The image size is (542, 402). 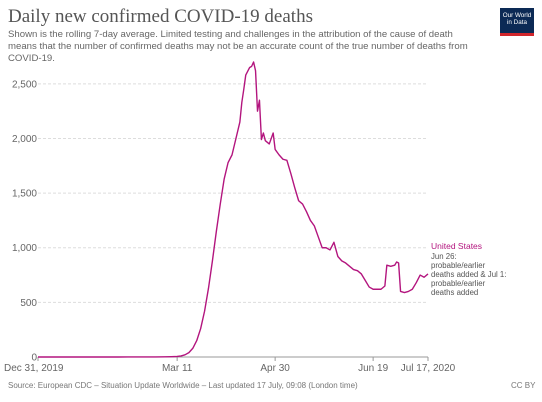 I want to click on y-tick-label: 1,000, so click(x=24, y=248).